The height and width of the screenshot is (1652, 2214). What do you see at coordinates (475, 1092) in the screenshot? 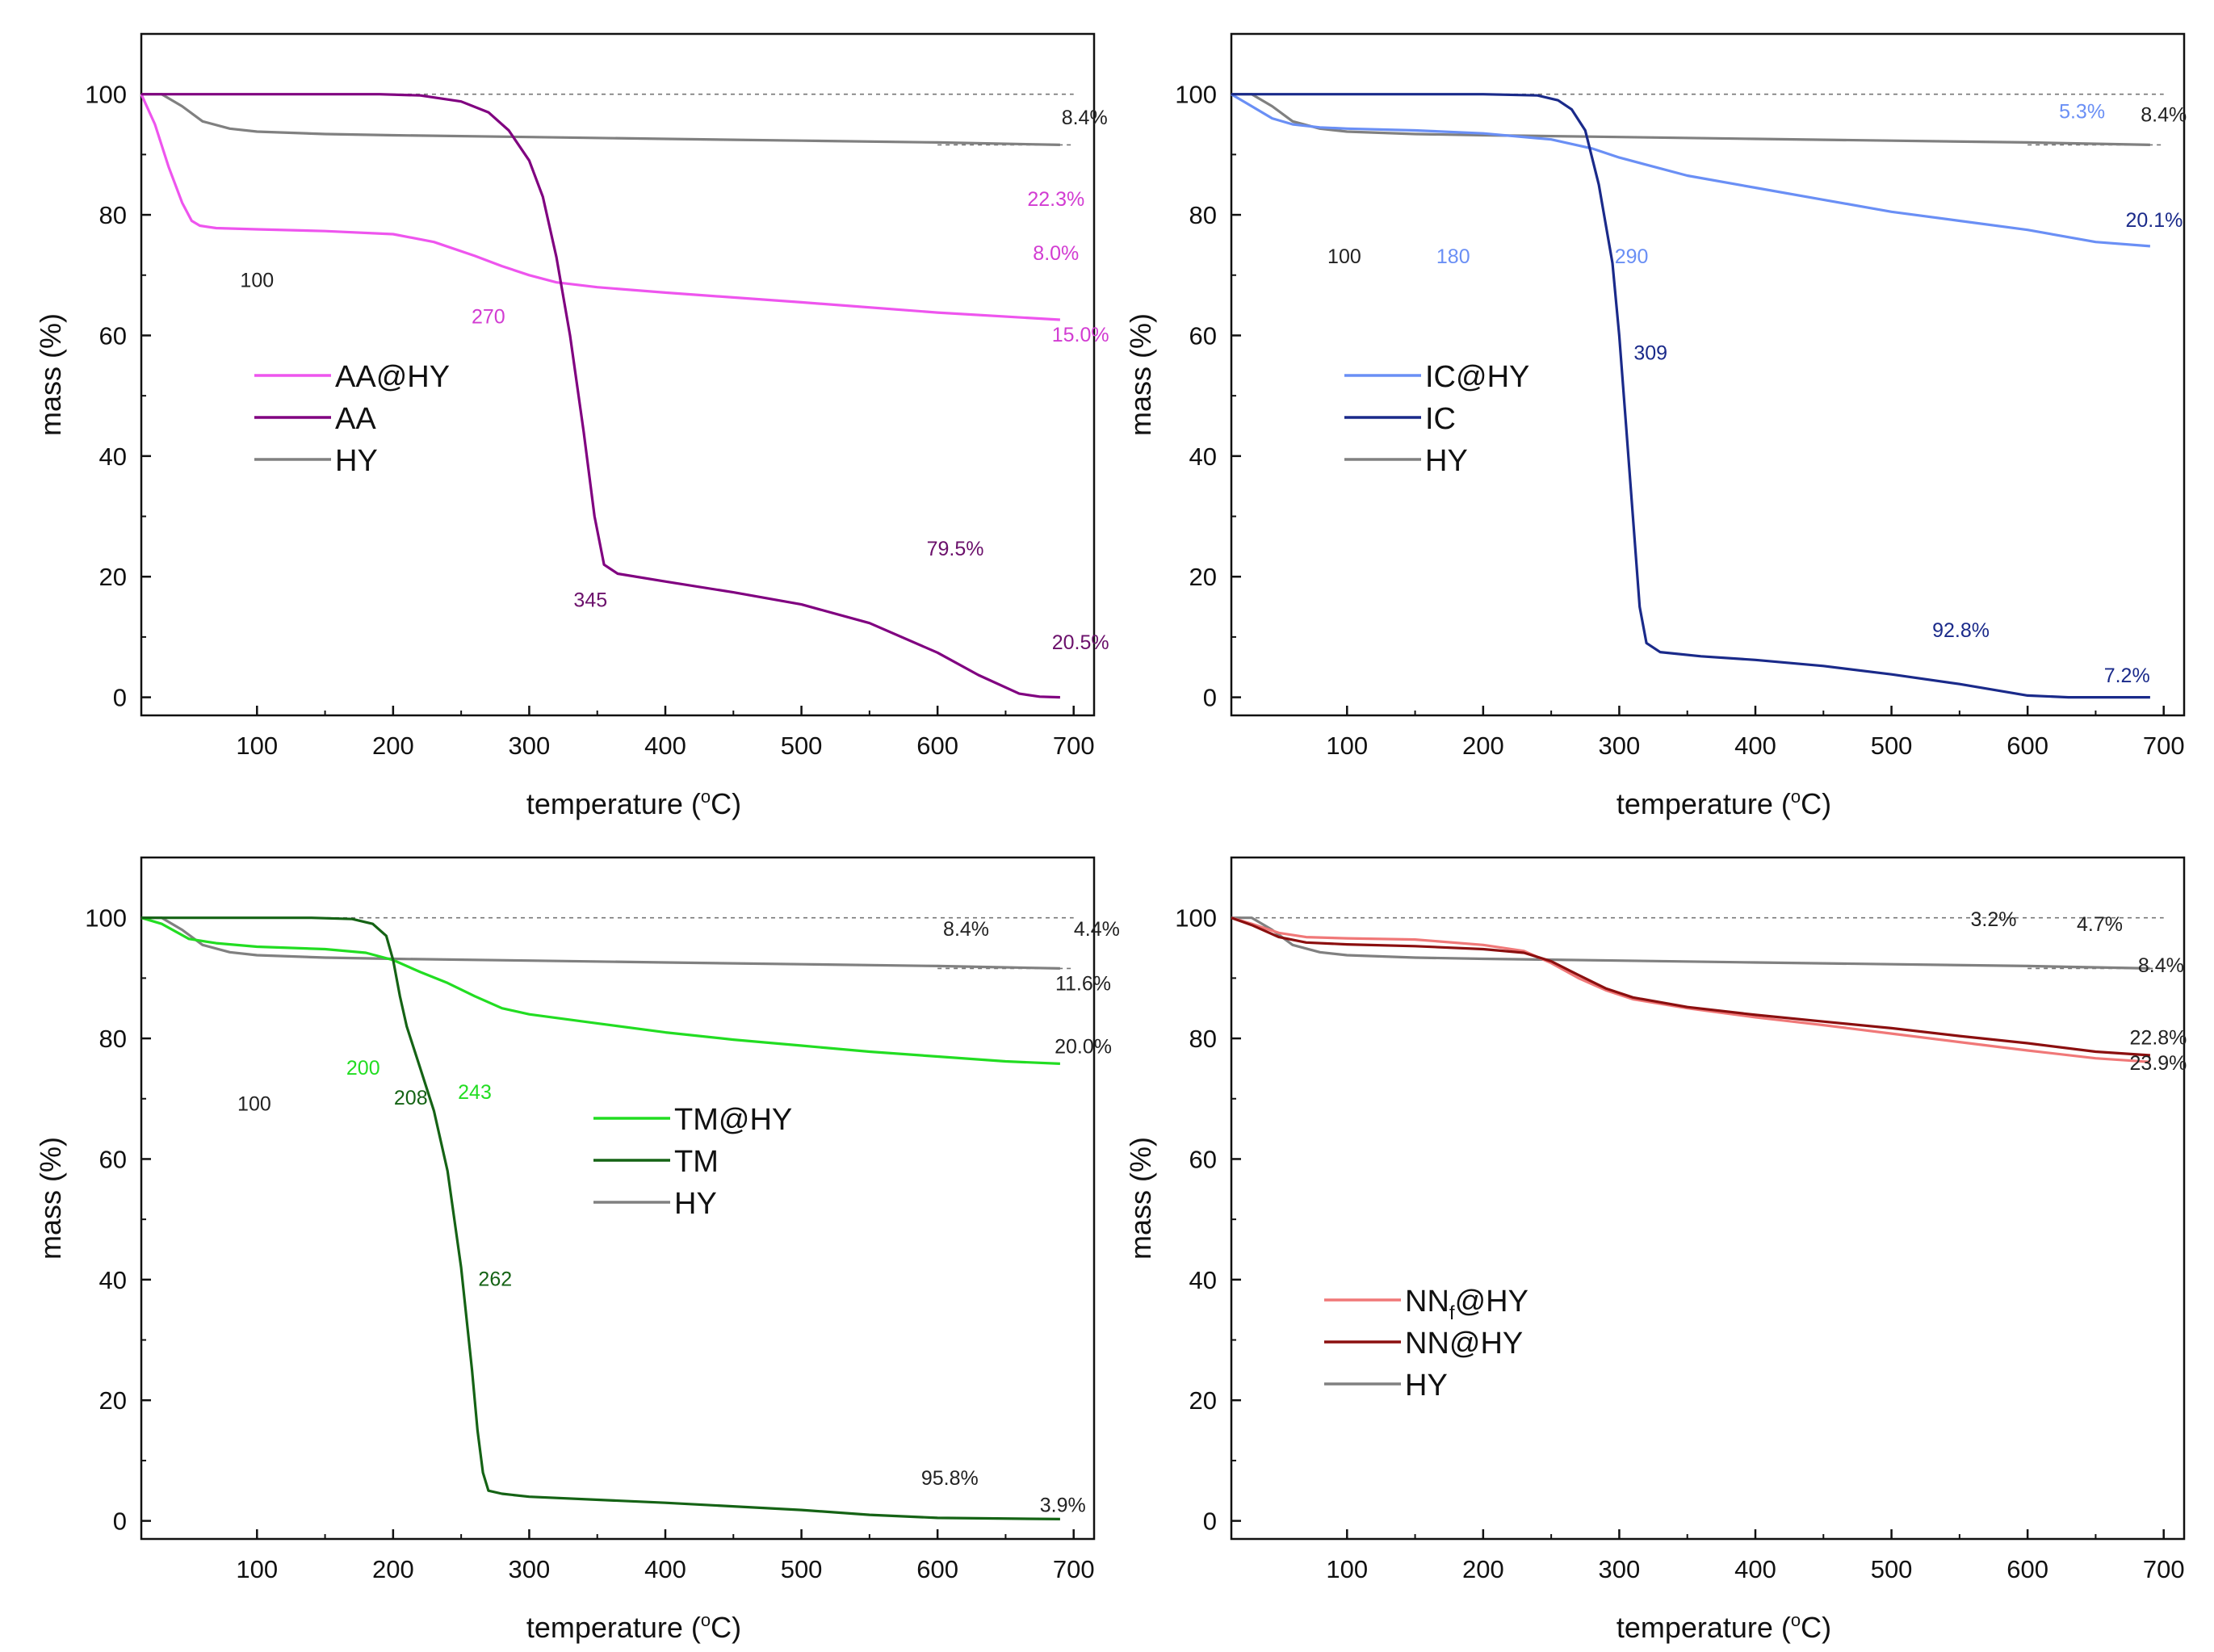
I see `data-annotation: 243` at bounding box center [475, 1092].